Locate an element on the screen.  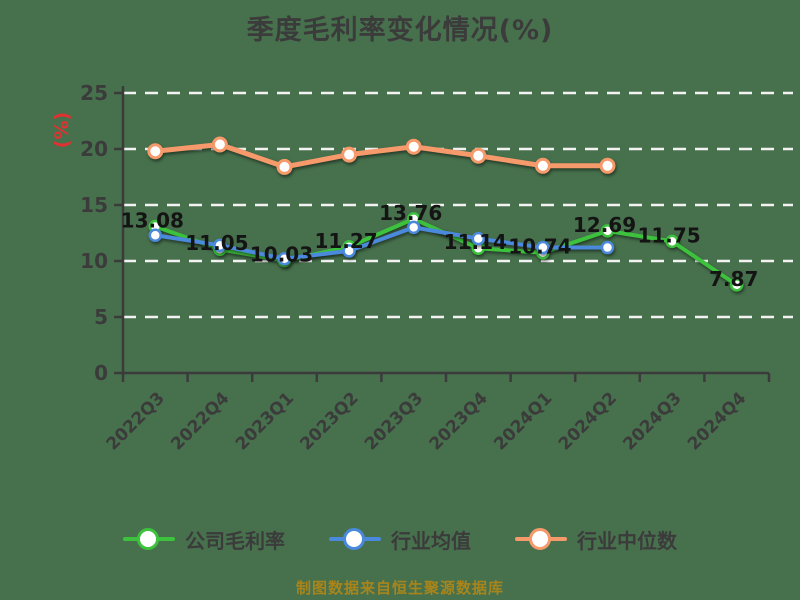
chart-legend: 公司毛利率 行业均值 行业中位数 is located at coordinates (400, 539).